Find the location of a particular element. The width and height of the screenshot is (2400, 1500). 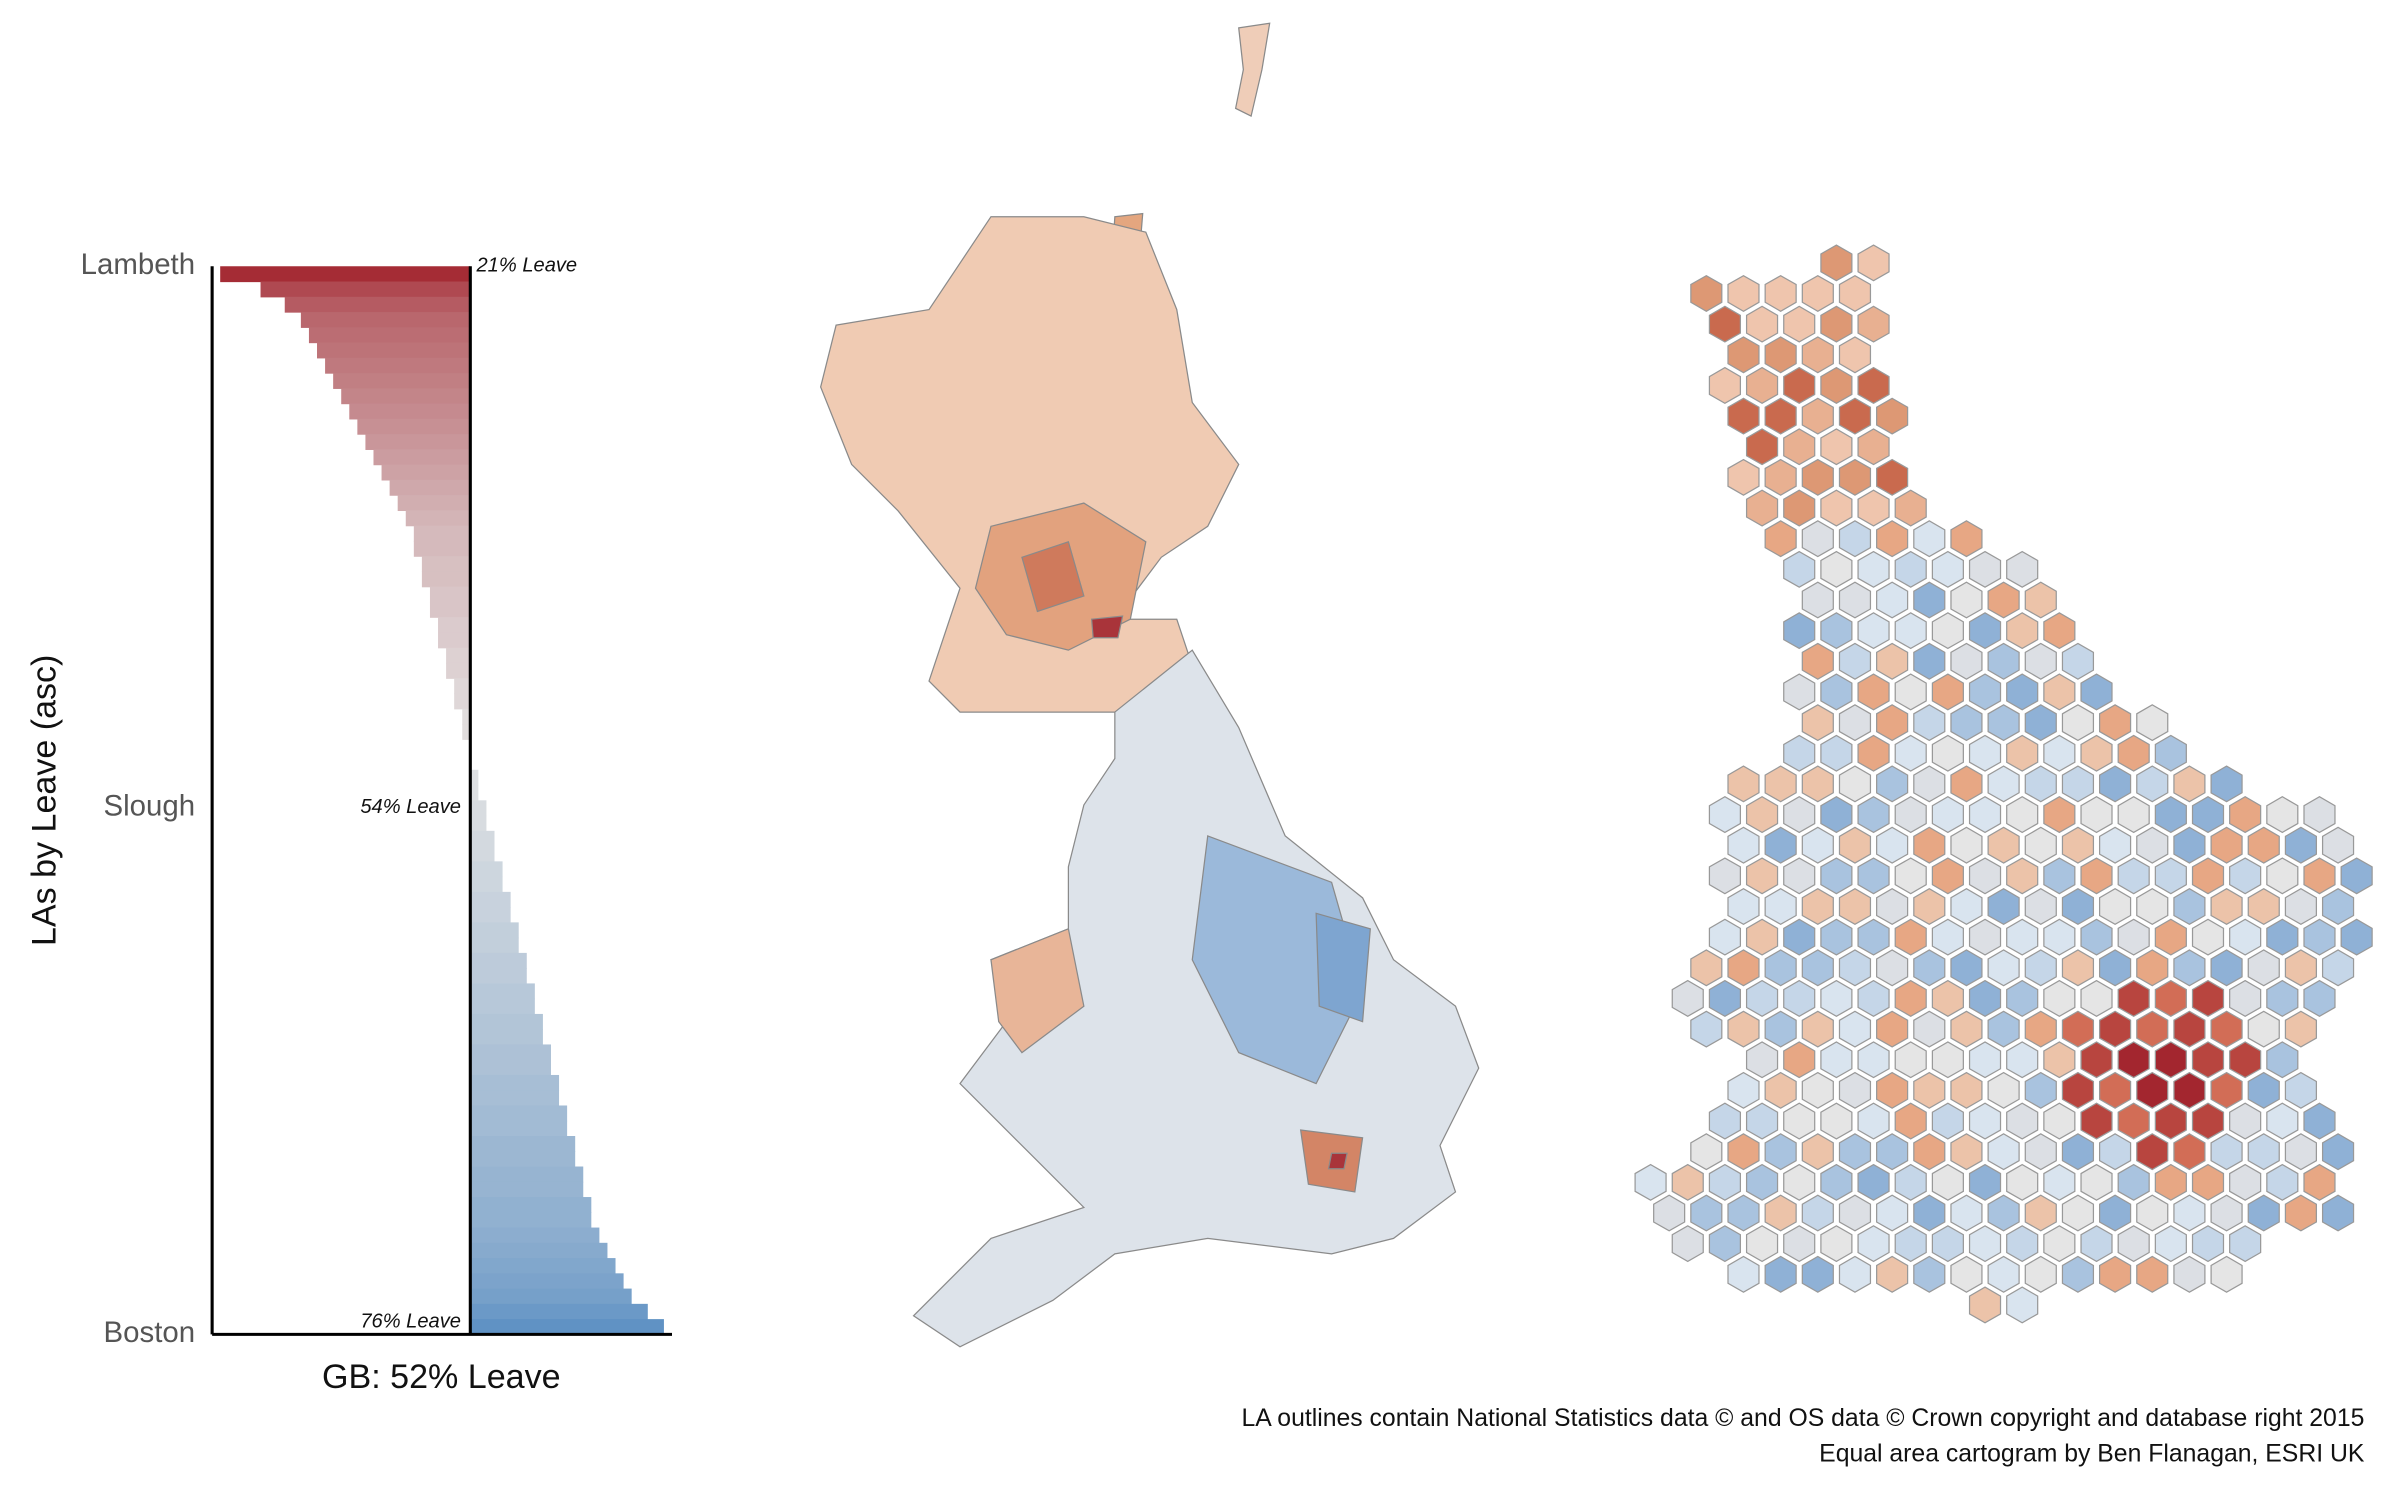

shetland is located at coordinates (1252, 70).